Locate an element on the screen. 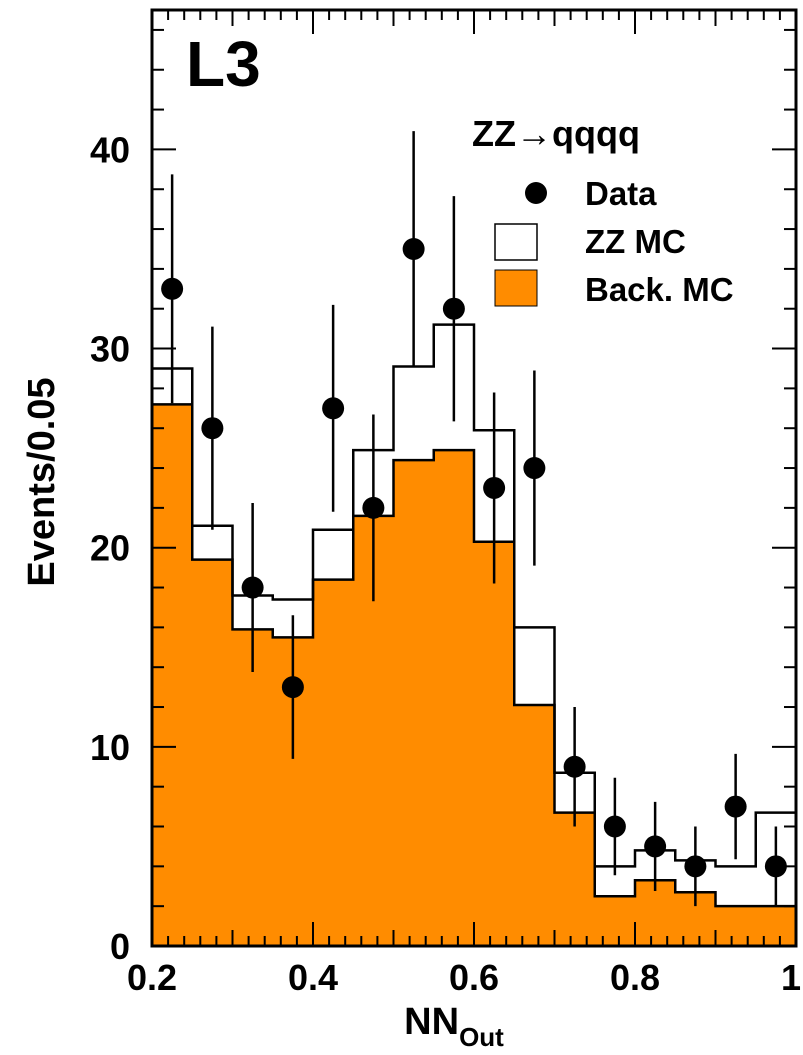 The width and height of the screenshot is (803, 1055). x-tick-label: 0.8 is located at coordinates (635, 977).